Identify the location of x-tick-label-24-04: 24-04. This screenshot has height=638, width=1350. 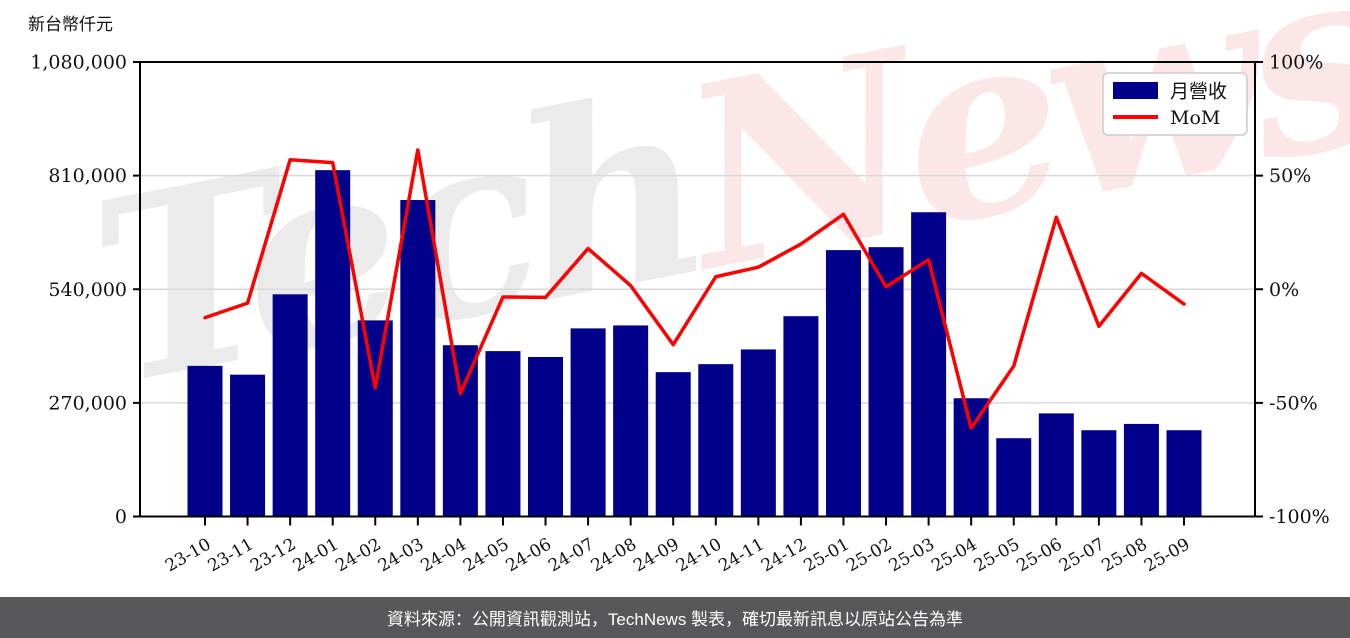
(443, 556).